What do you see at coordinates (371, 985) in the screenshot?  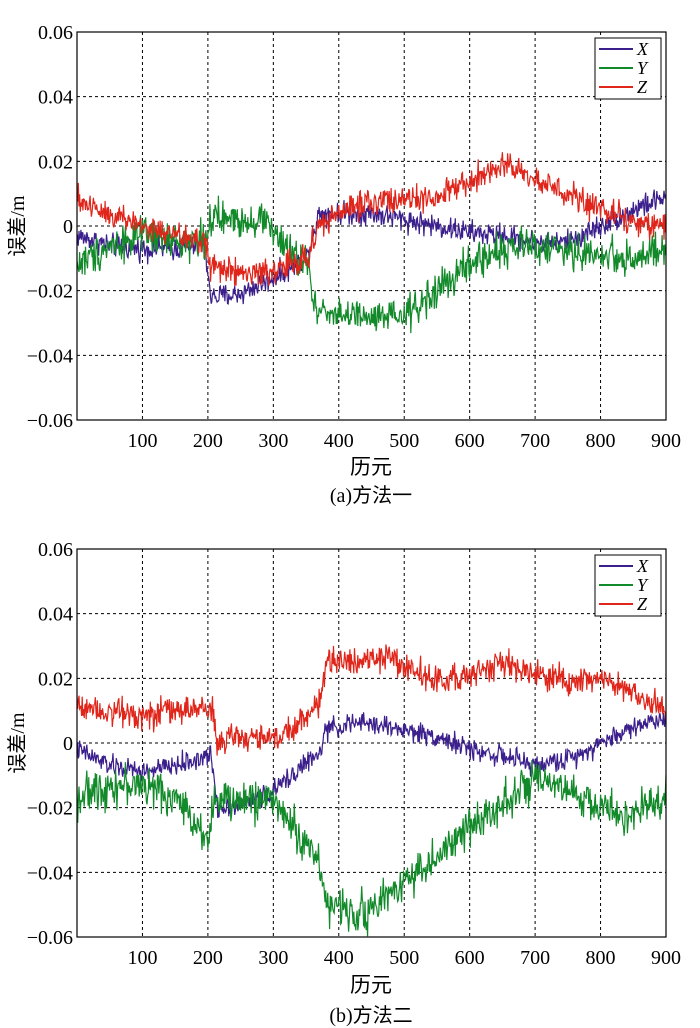 I see `x-axis-label-b: 历元` at bounding box center [371, 985].